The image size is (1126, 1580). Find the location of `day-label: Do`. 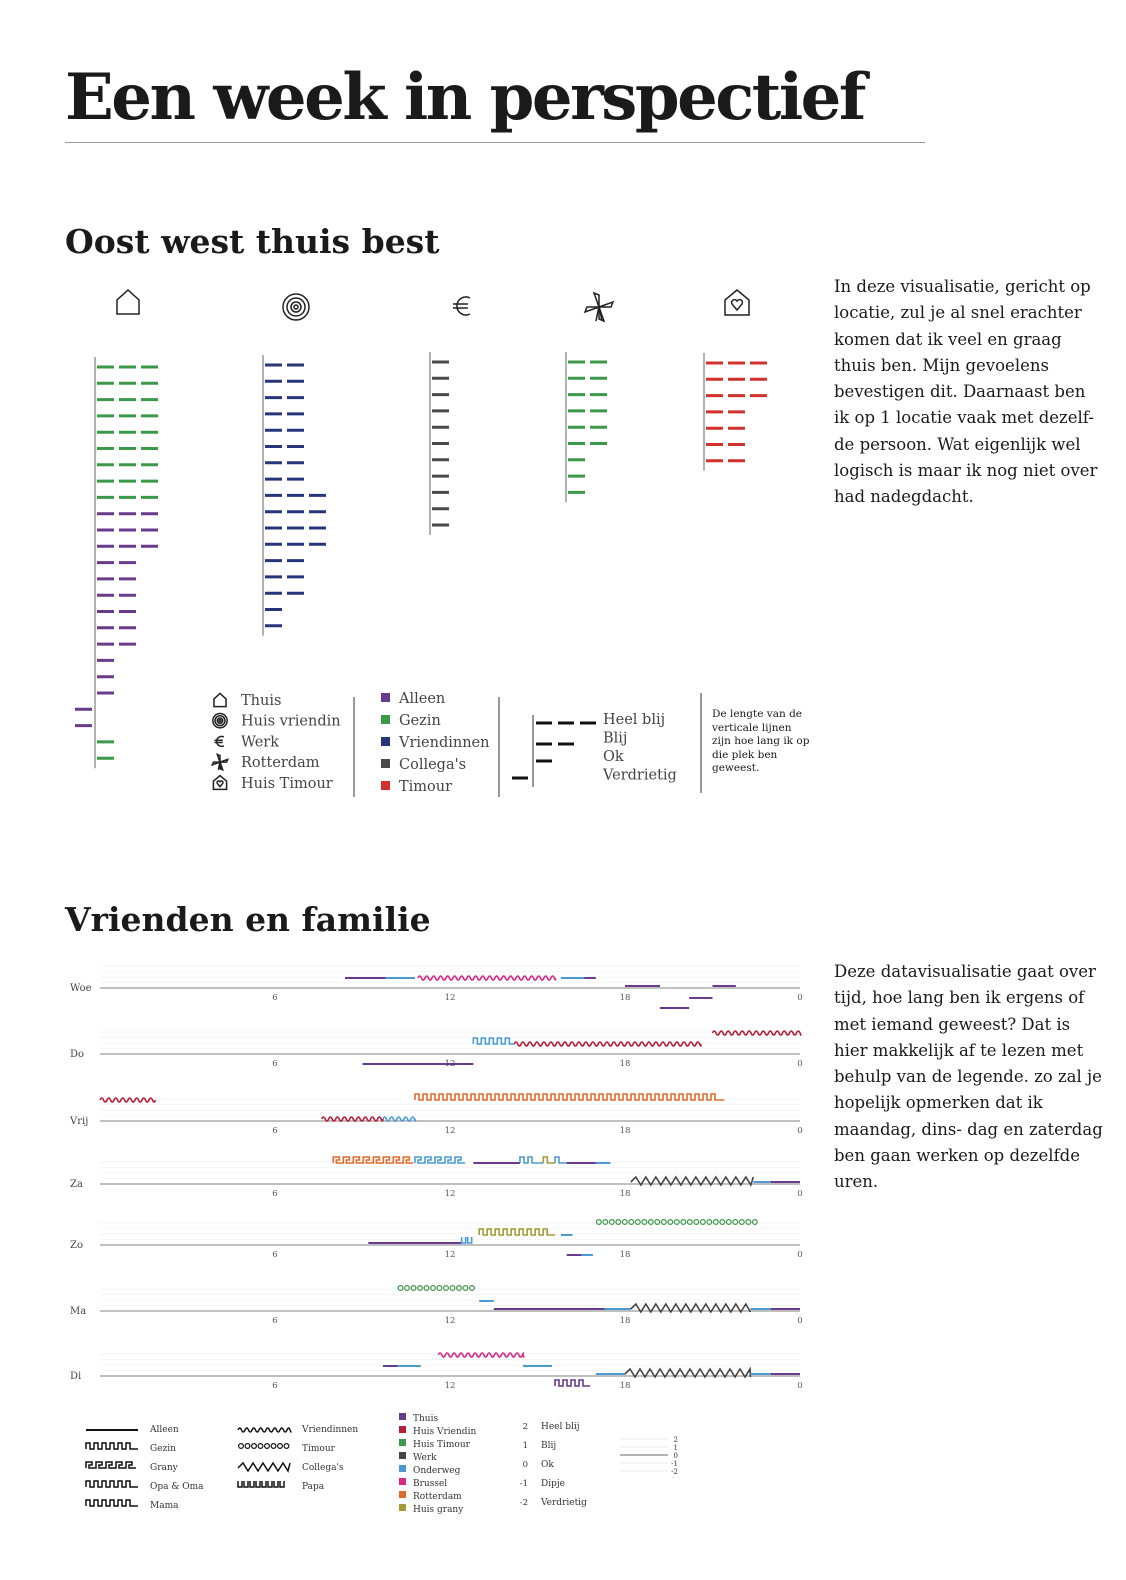

day-label: Do is located at coordinates (77, 1054).